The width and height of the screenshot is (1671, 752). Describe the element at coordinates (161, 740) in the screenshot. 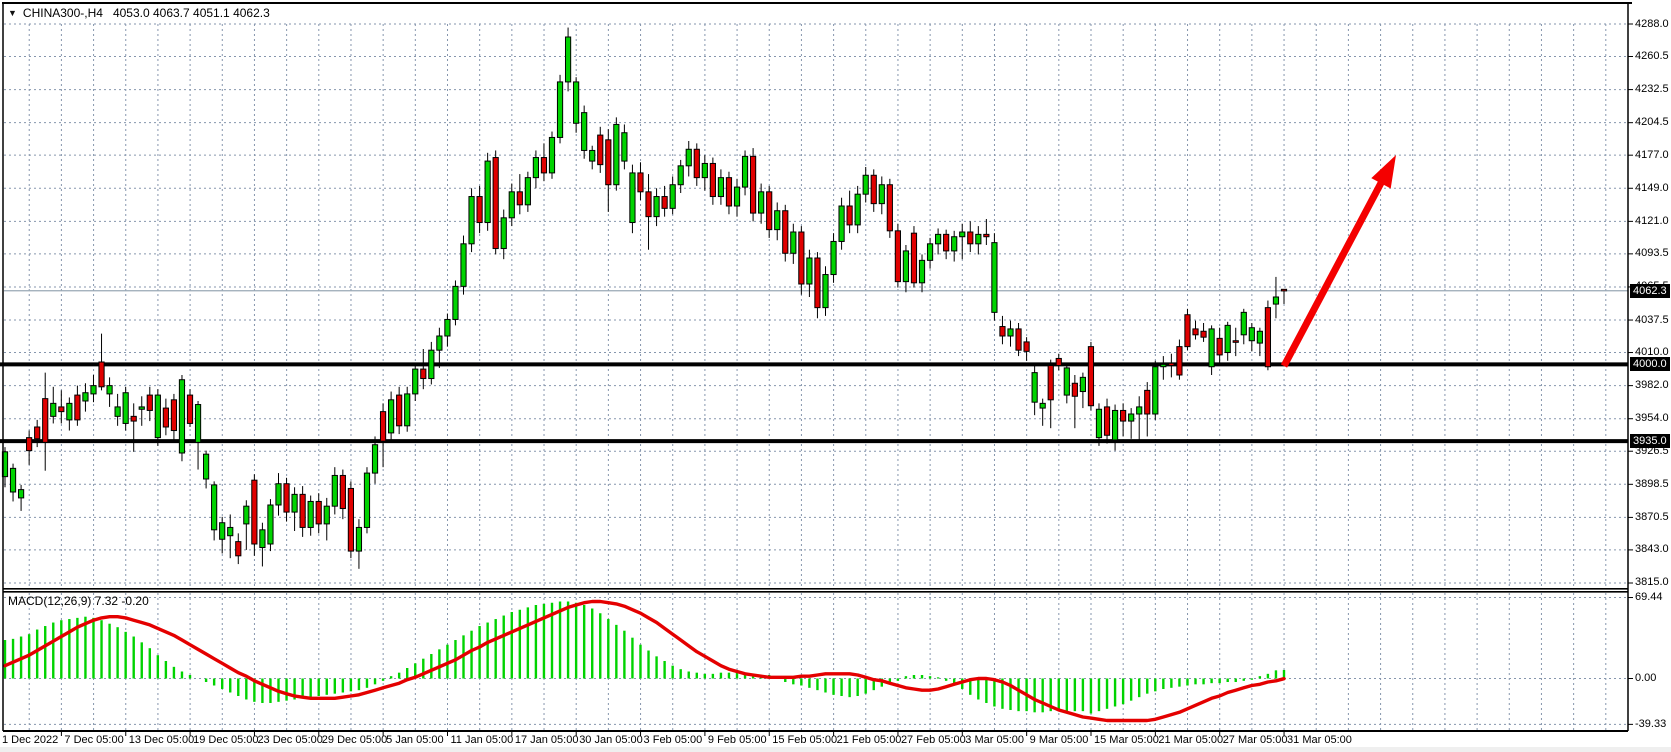

I see `time-axis-label: 13 Dec 05:00` at that location.